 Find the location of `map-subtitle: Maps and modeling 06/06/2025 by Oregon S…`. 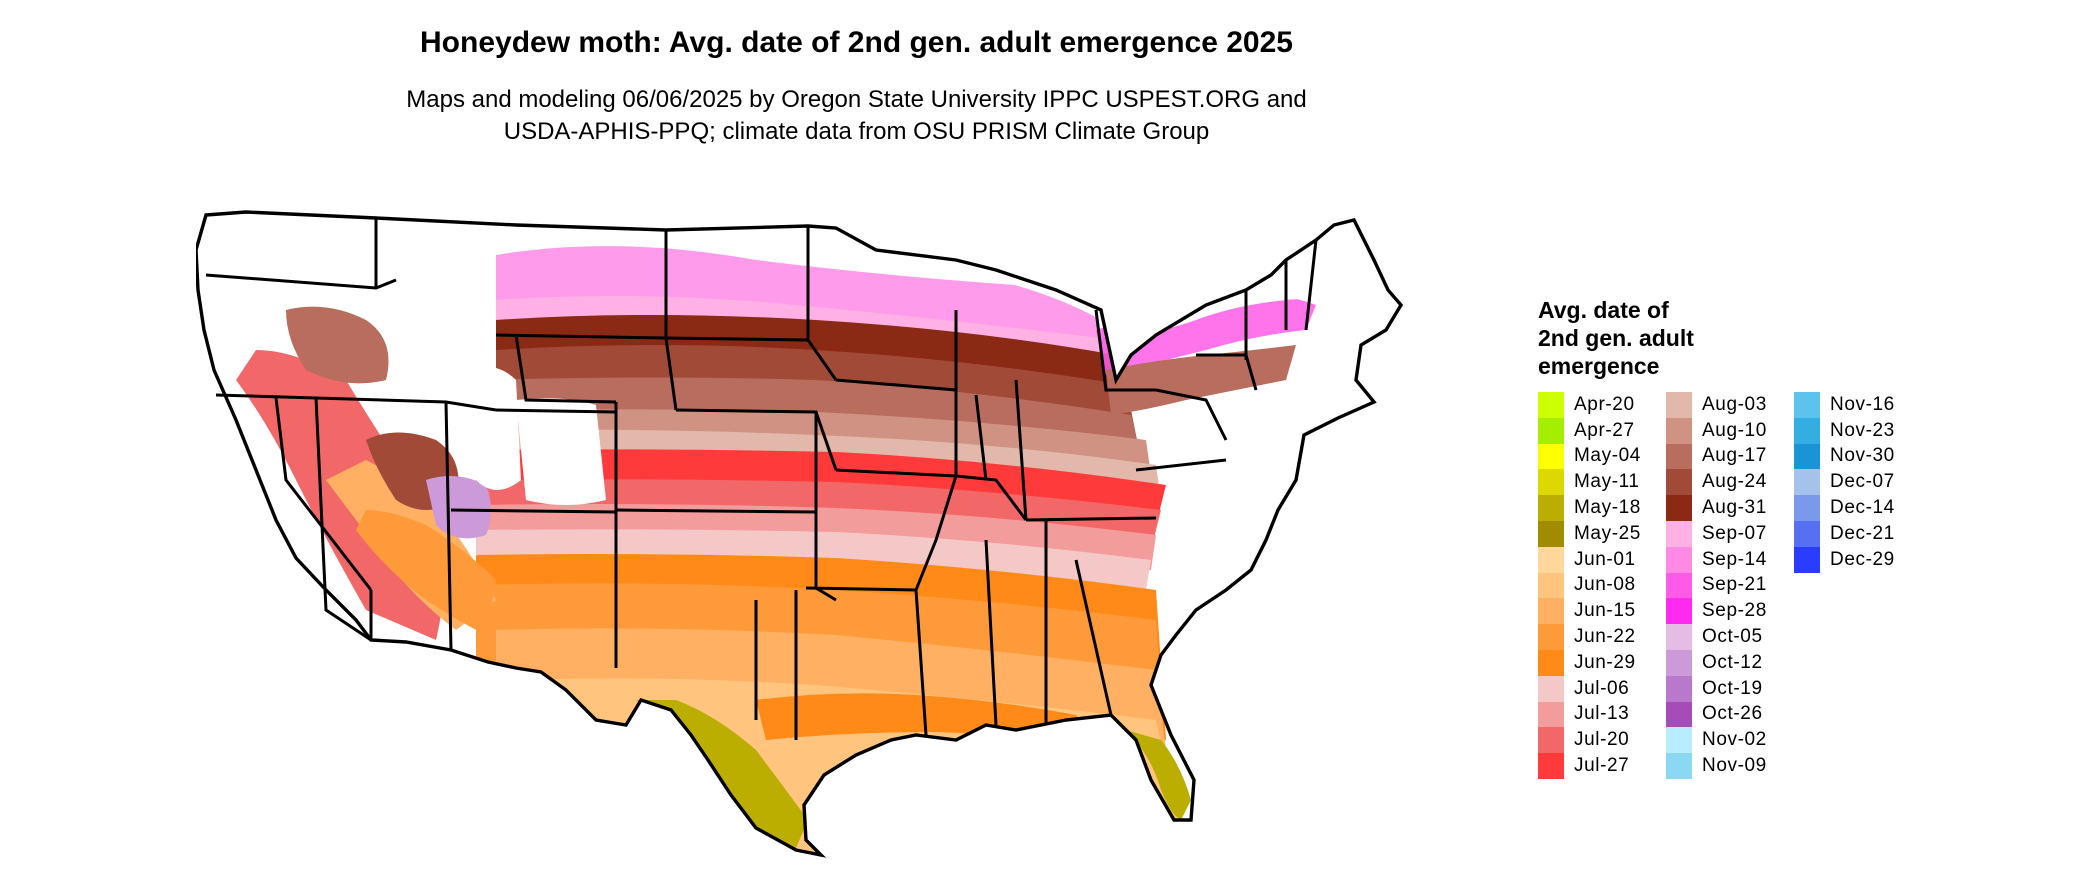

map-subtitle: Maps and modeling 06/06/2025 by Oregon S… is located at coordinates (856, 116).